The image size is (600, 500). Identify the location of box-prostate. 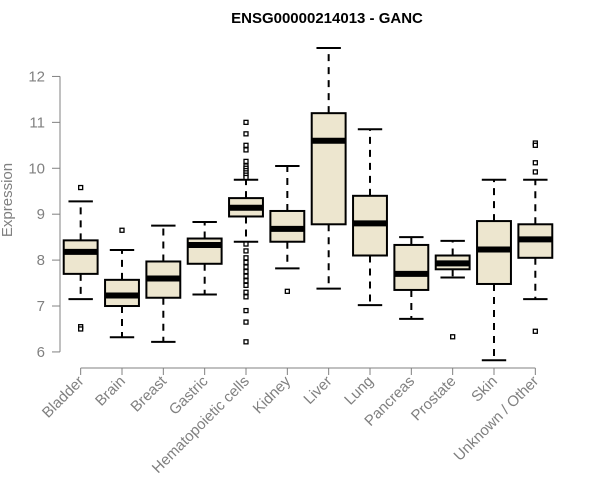
(452, 289).